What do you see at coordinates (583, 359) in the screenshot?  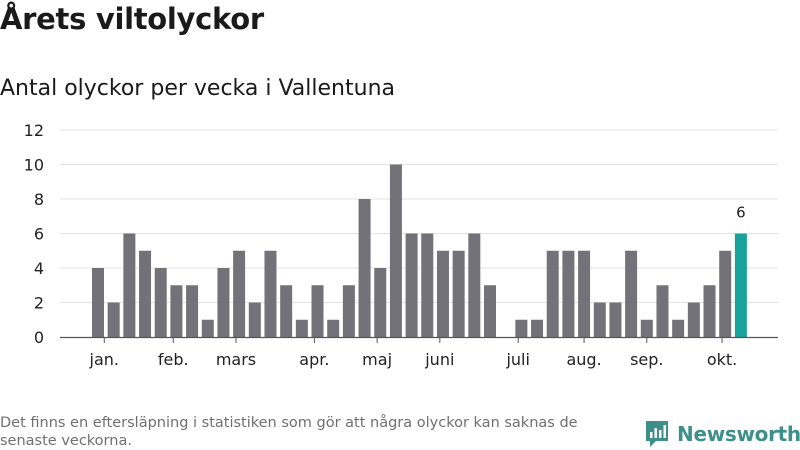 I see `x-month-label: aug.` at bounding box center [583, 359].